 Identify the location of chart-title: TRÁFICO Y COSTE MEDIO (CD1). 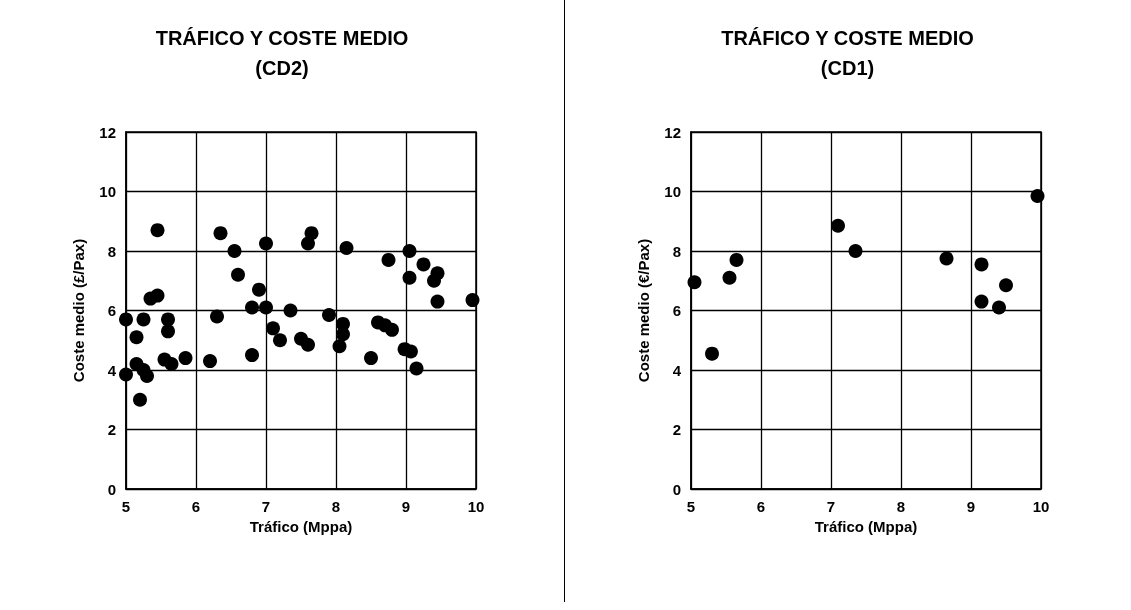
(847, 53).